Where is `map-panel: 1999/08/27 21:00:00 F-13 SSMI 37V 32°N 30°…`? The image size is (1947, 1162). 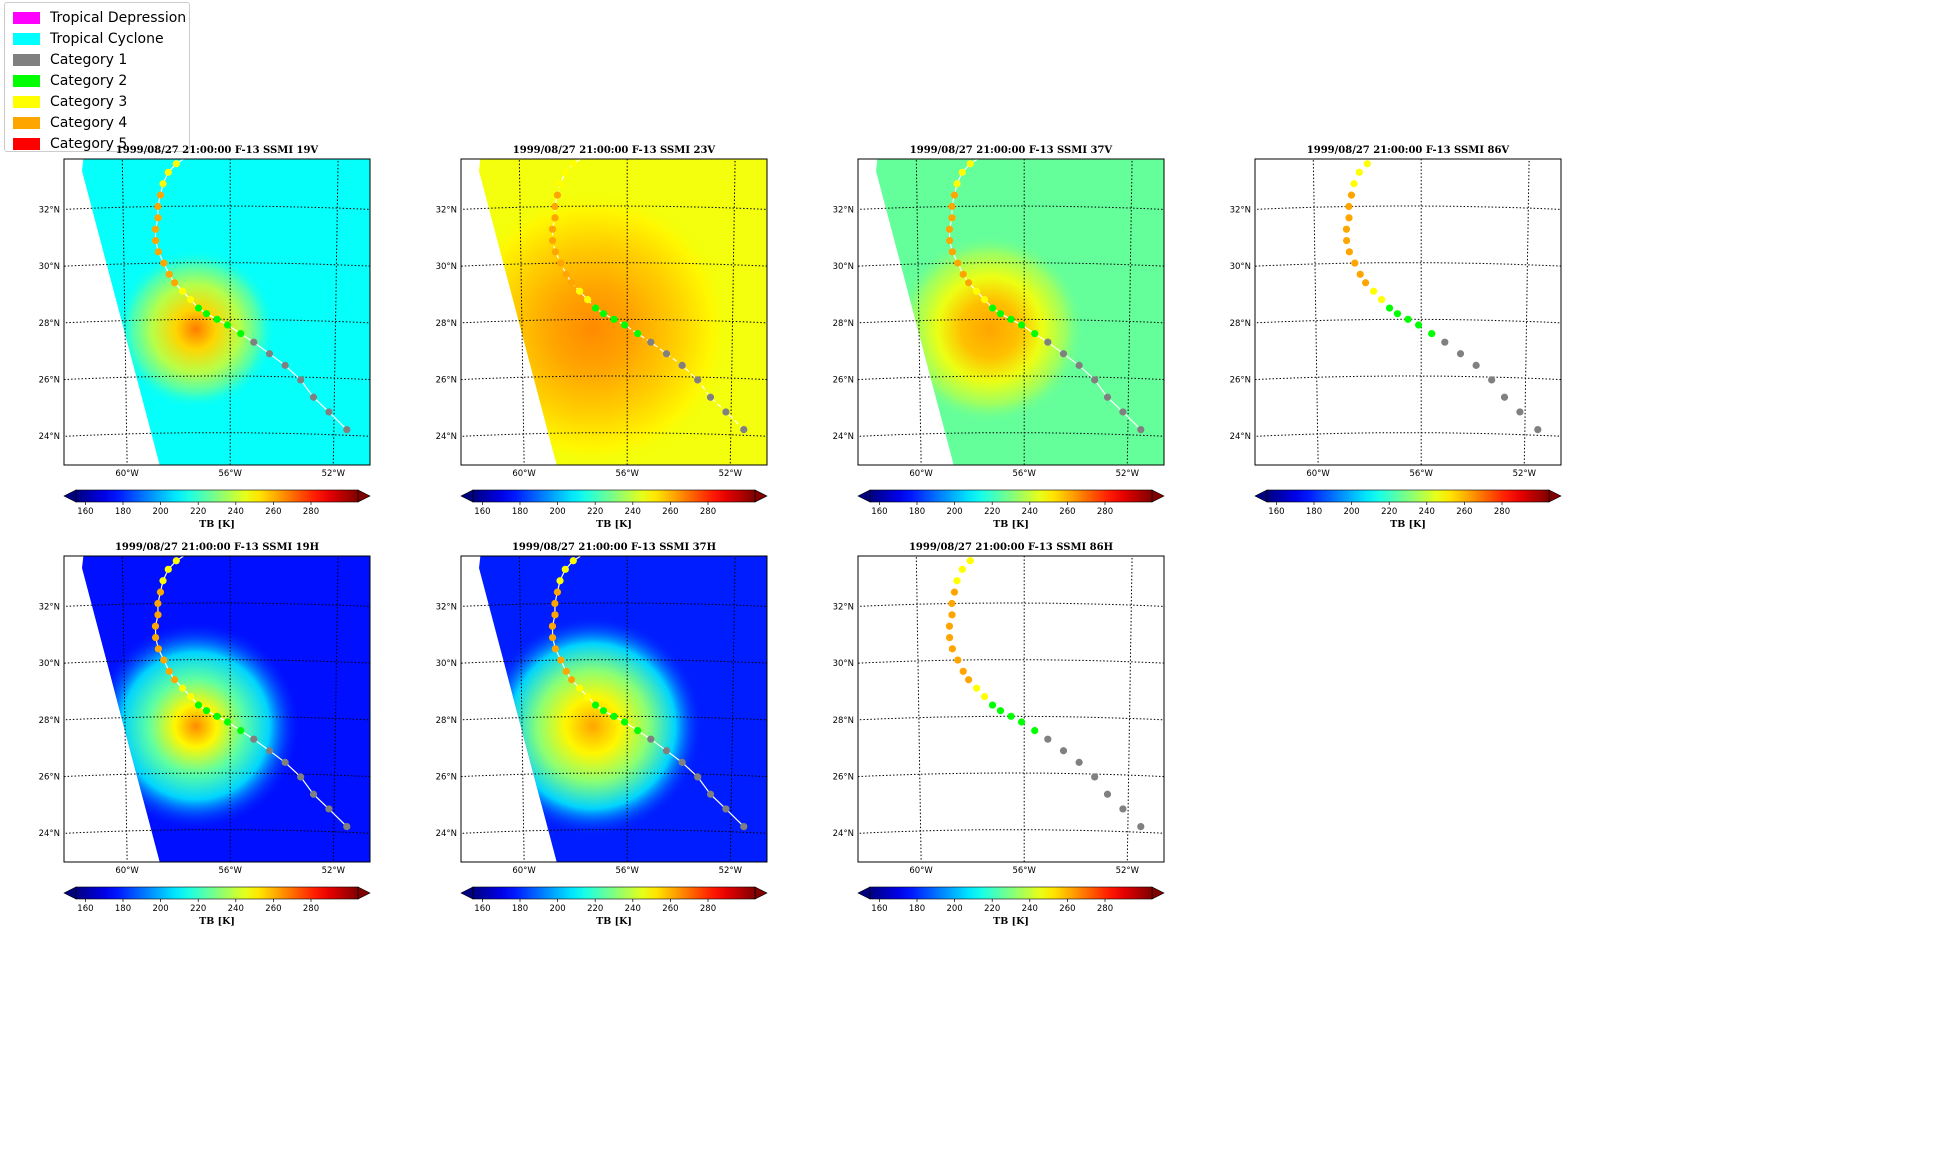
map-panel: 1999/08/27 21:00:00 F-13 SSMI 37V 32°N 30°… is located at coordinates (999, 337).